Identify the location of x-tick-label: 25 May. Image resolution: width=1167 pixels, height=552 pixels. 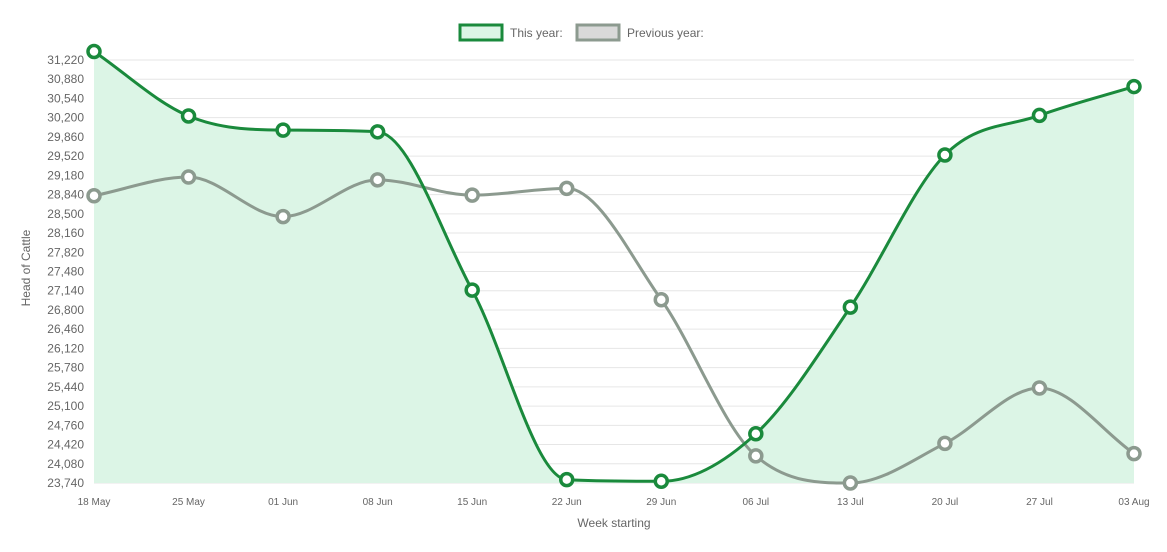
(188, 502).